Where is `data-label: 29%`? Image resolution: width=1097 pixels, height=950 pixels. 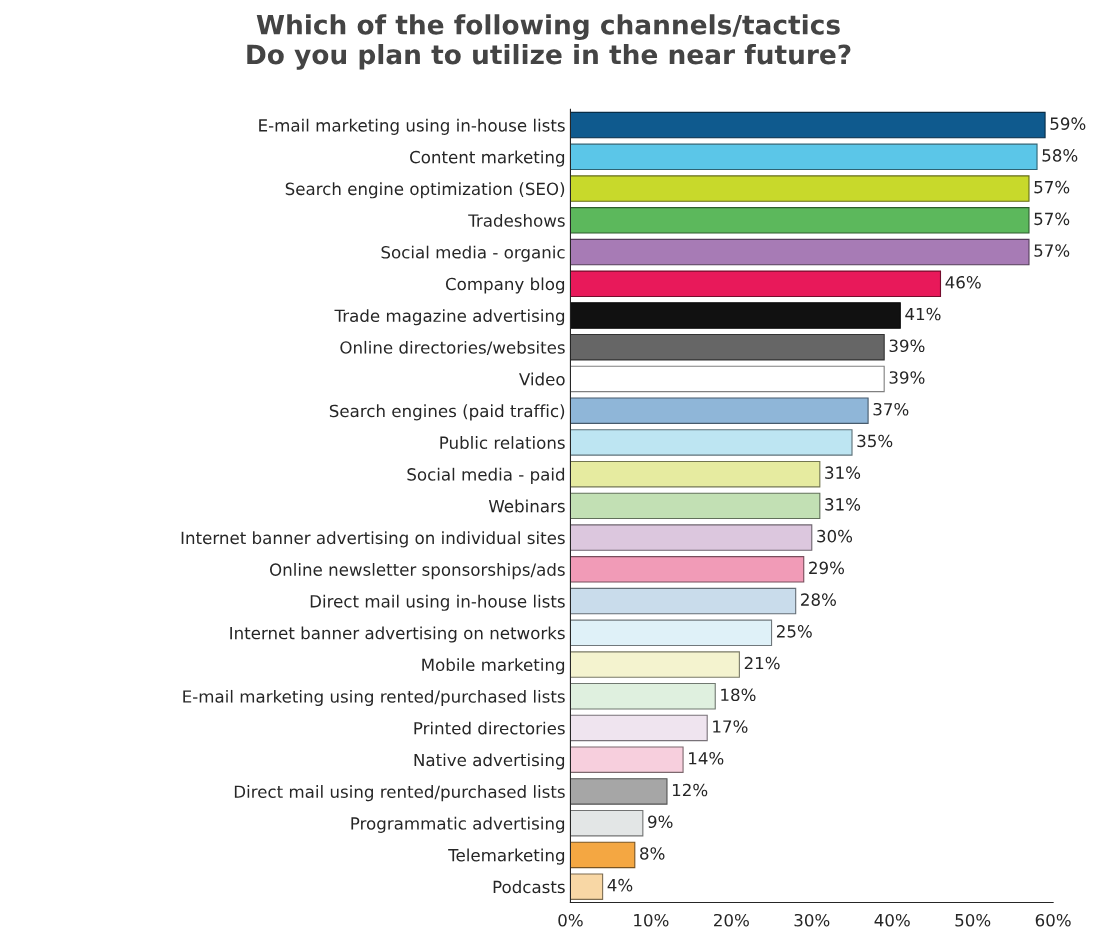 data-label: 29% is located at coordinates (827, 568).